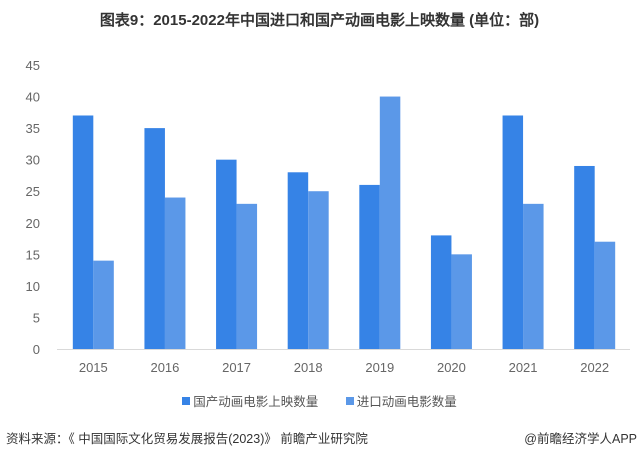 The height and width of the screenshot is (455, 639). What do you see at coordinates (33, 191) in the screenshot?
I see `y-tick-label: 25` at bounding box center [33, 191].